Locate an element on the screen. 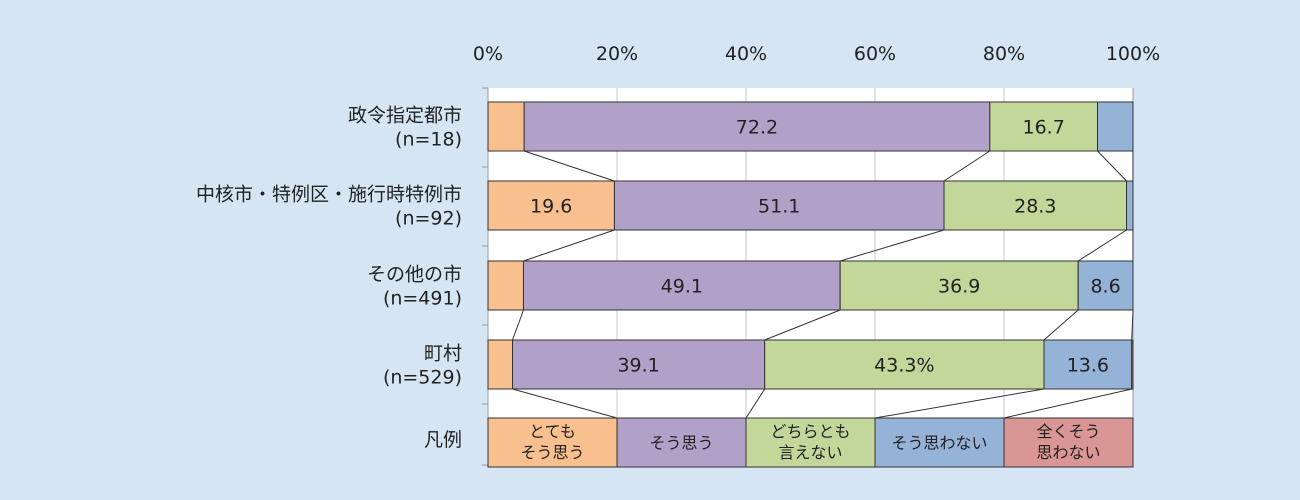 This screenshot has width=1300, height=500. data-label: 36.9 is located at coordinates (959, 287).